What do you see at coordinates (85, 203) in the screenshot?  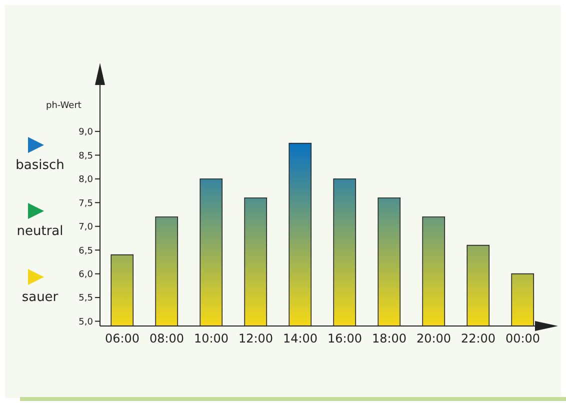 I see `y-tick-label: 7,5` at bounding box center [85, 203].